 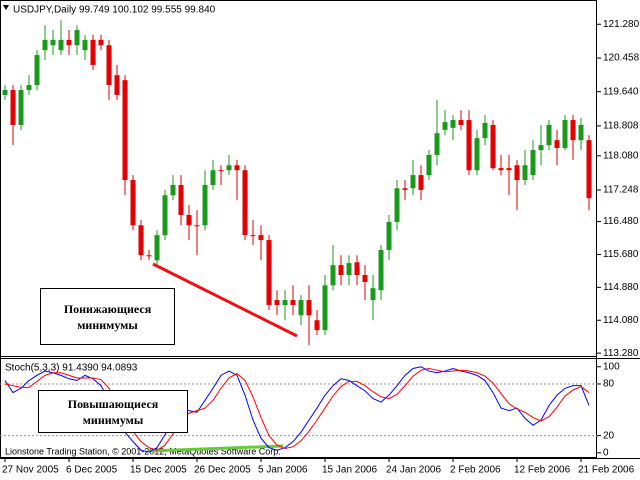 What do you see at coordinates (107, 316) in the screenshot?
I see `annotation: Понижающиеся минимумы` at bounding box center [107, 316].